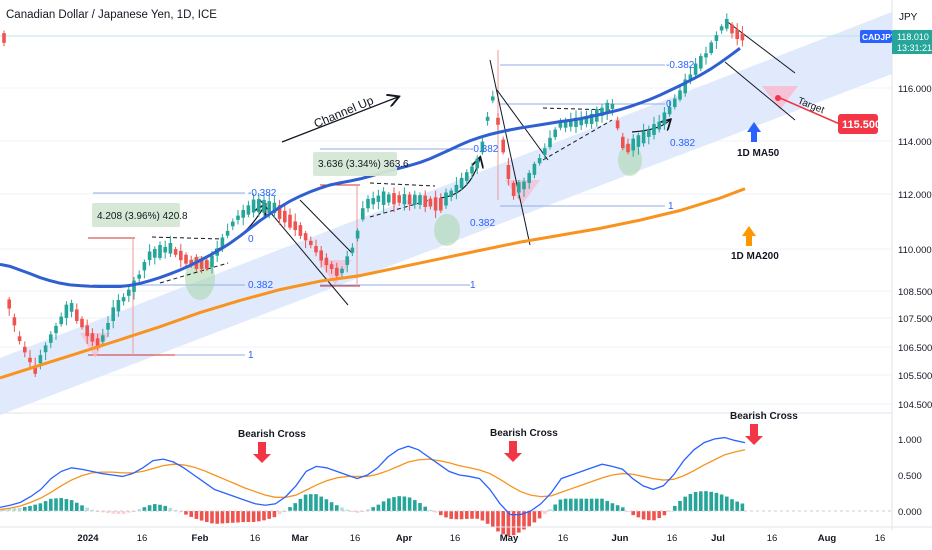 The height and width of the screenshot is (550, 932). I want to click on bearish-cross-1: Bearish Cross, so click(272, 446).